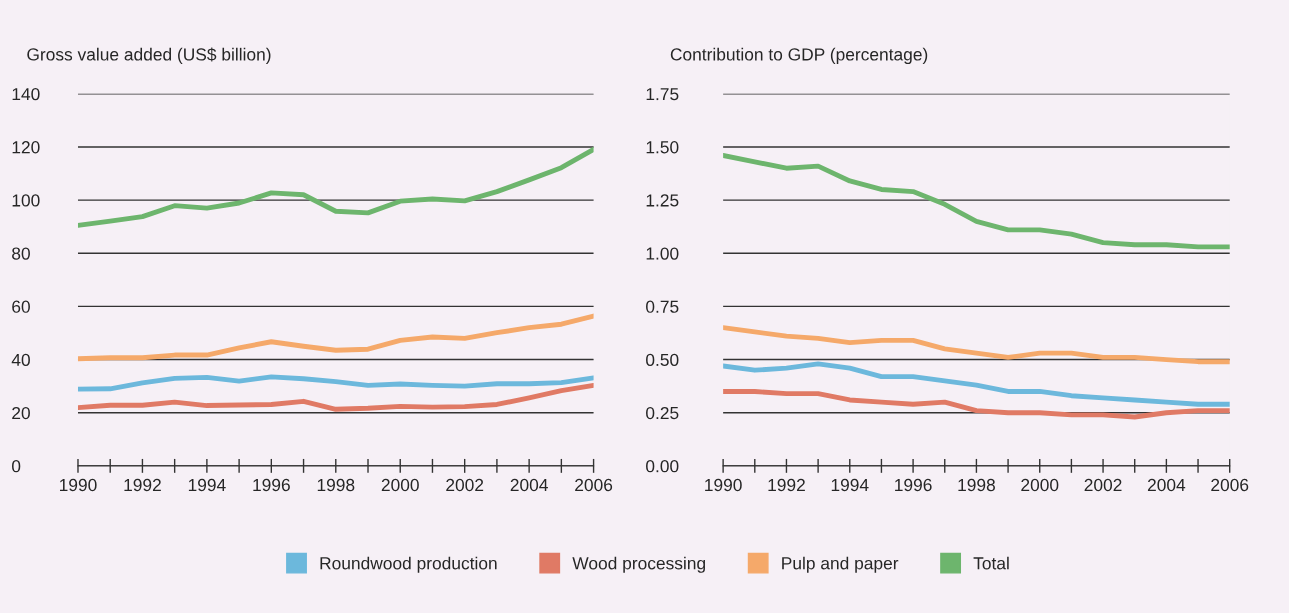 This screenshot has height=613, width=1289. What do you see at coordinates (662, 253) in the screenshot?
I see `y-tick-label: 1.00` at bounding box center [662, 253].